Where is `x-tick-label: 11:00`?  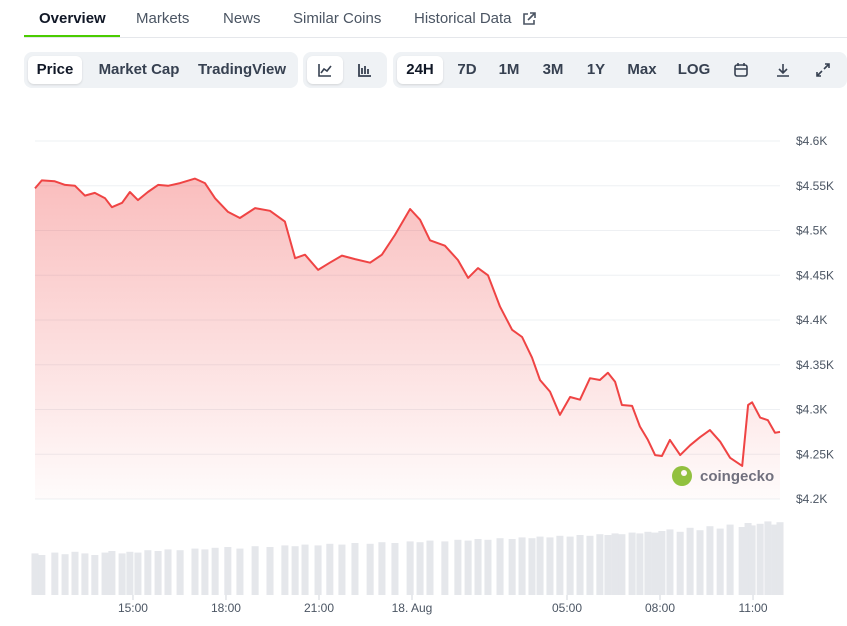 x-tick-label: 11:00 is located at coordinates (752, 608).